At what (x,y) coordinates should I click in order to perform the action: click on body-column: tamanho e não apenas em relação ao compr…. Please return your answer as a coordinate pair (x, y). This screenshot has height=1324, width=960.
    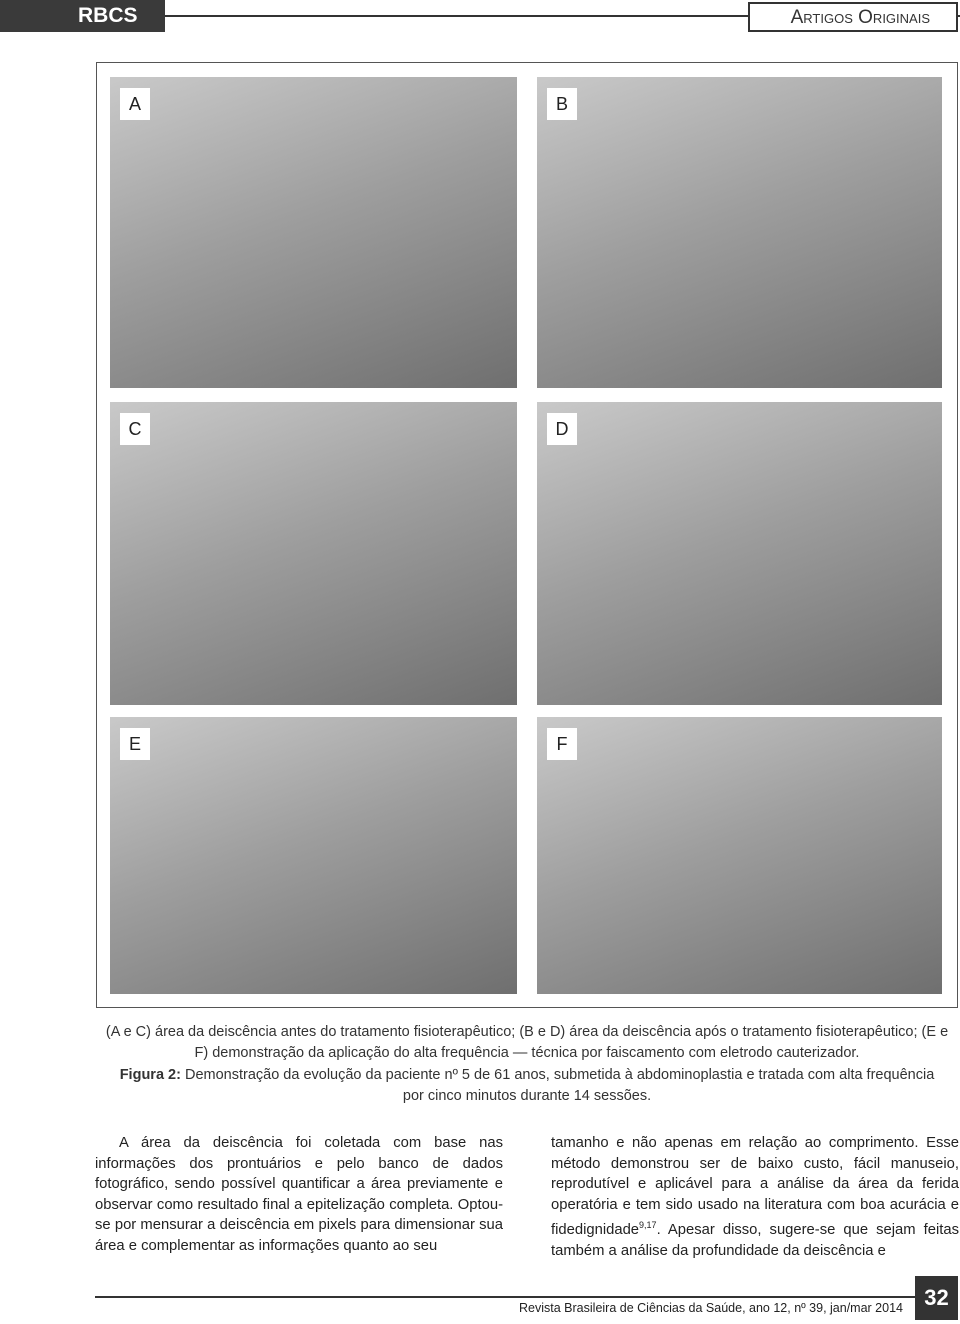
    Looking at the image, I should click on (755, 1197).